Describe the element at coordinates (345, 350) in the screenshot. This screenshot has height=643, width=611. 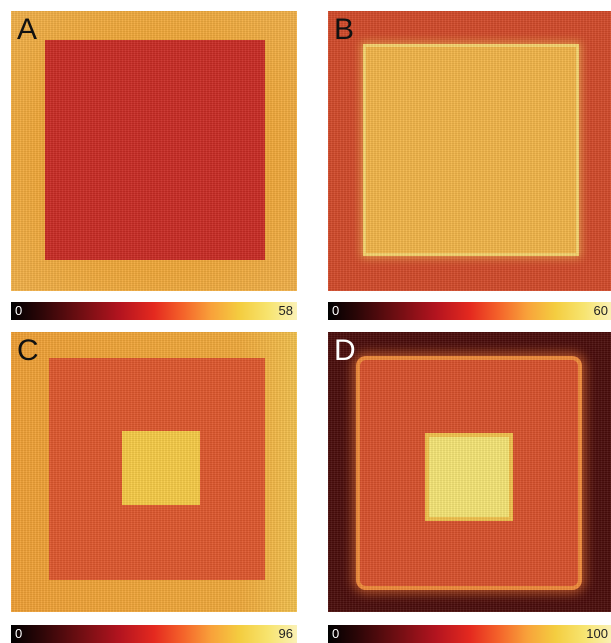
I see `panel-label: D` at that location.